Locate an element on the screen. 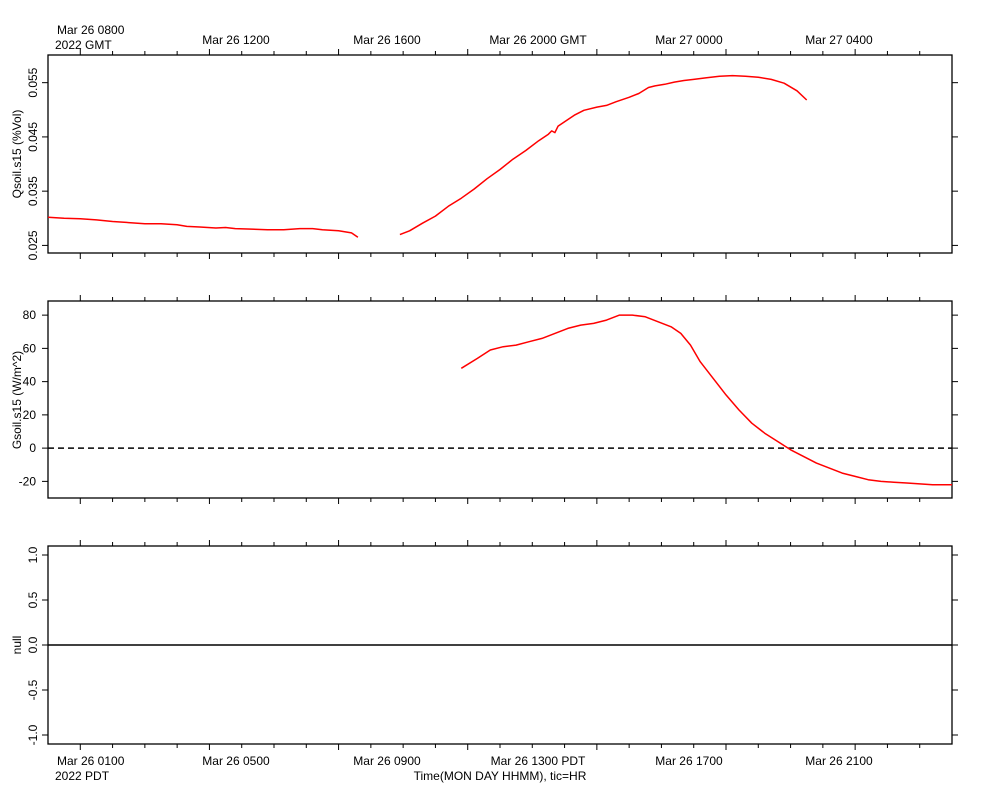 Image resolution: width=1000 pixels, height=800 pixels. y-tick-label: 0 is located at coordinates (32, 448).